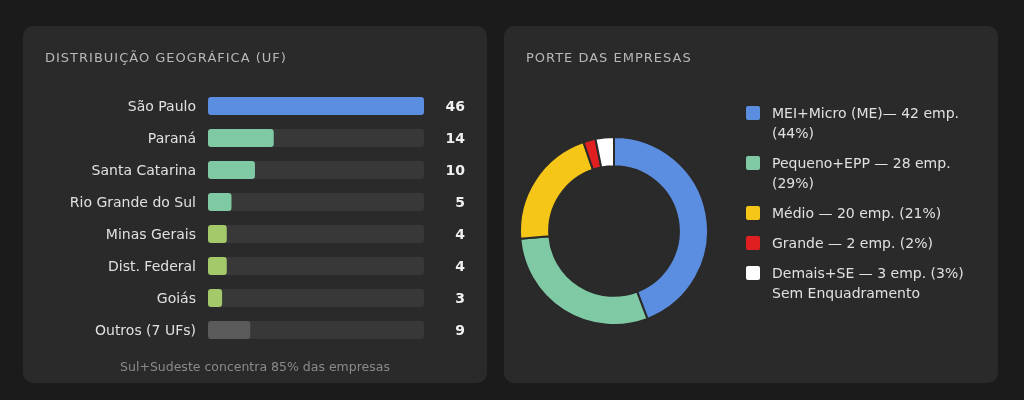 The width and height of the screenshot is (1024, 400). What do you see at coordinates (161, 106) in the screenshot?
I see `y-tick-label: São Paulo` at bounding box center [161, 106].